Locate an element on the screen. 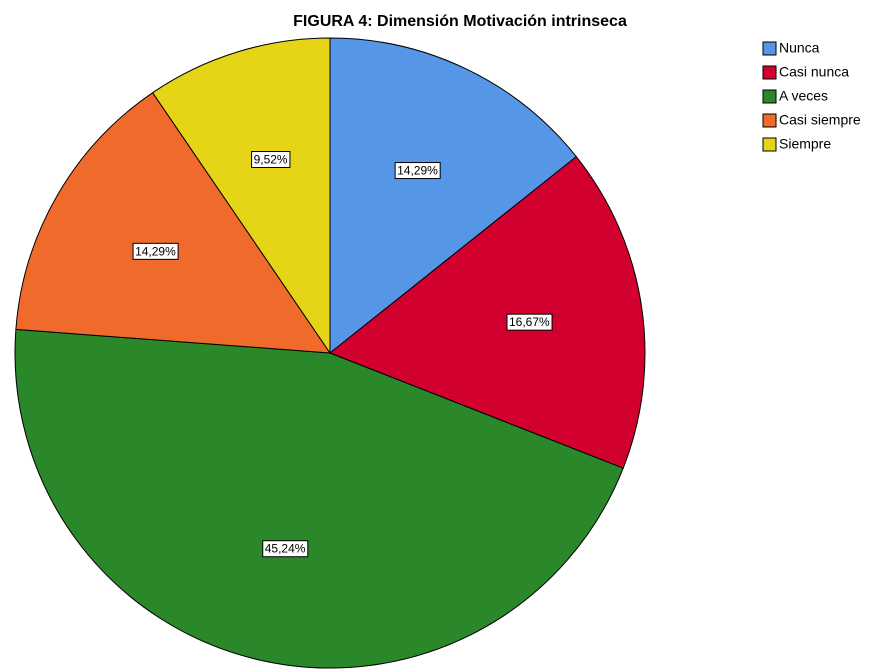 This screenshot has width=890, height=669. data-label: 16,67% is located at coordinates (529, 322).